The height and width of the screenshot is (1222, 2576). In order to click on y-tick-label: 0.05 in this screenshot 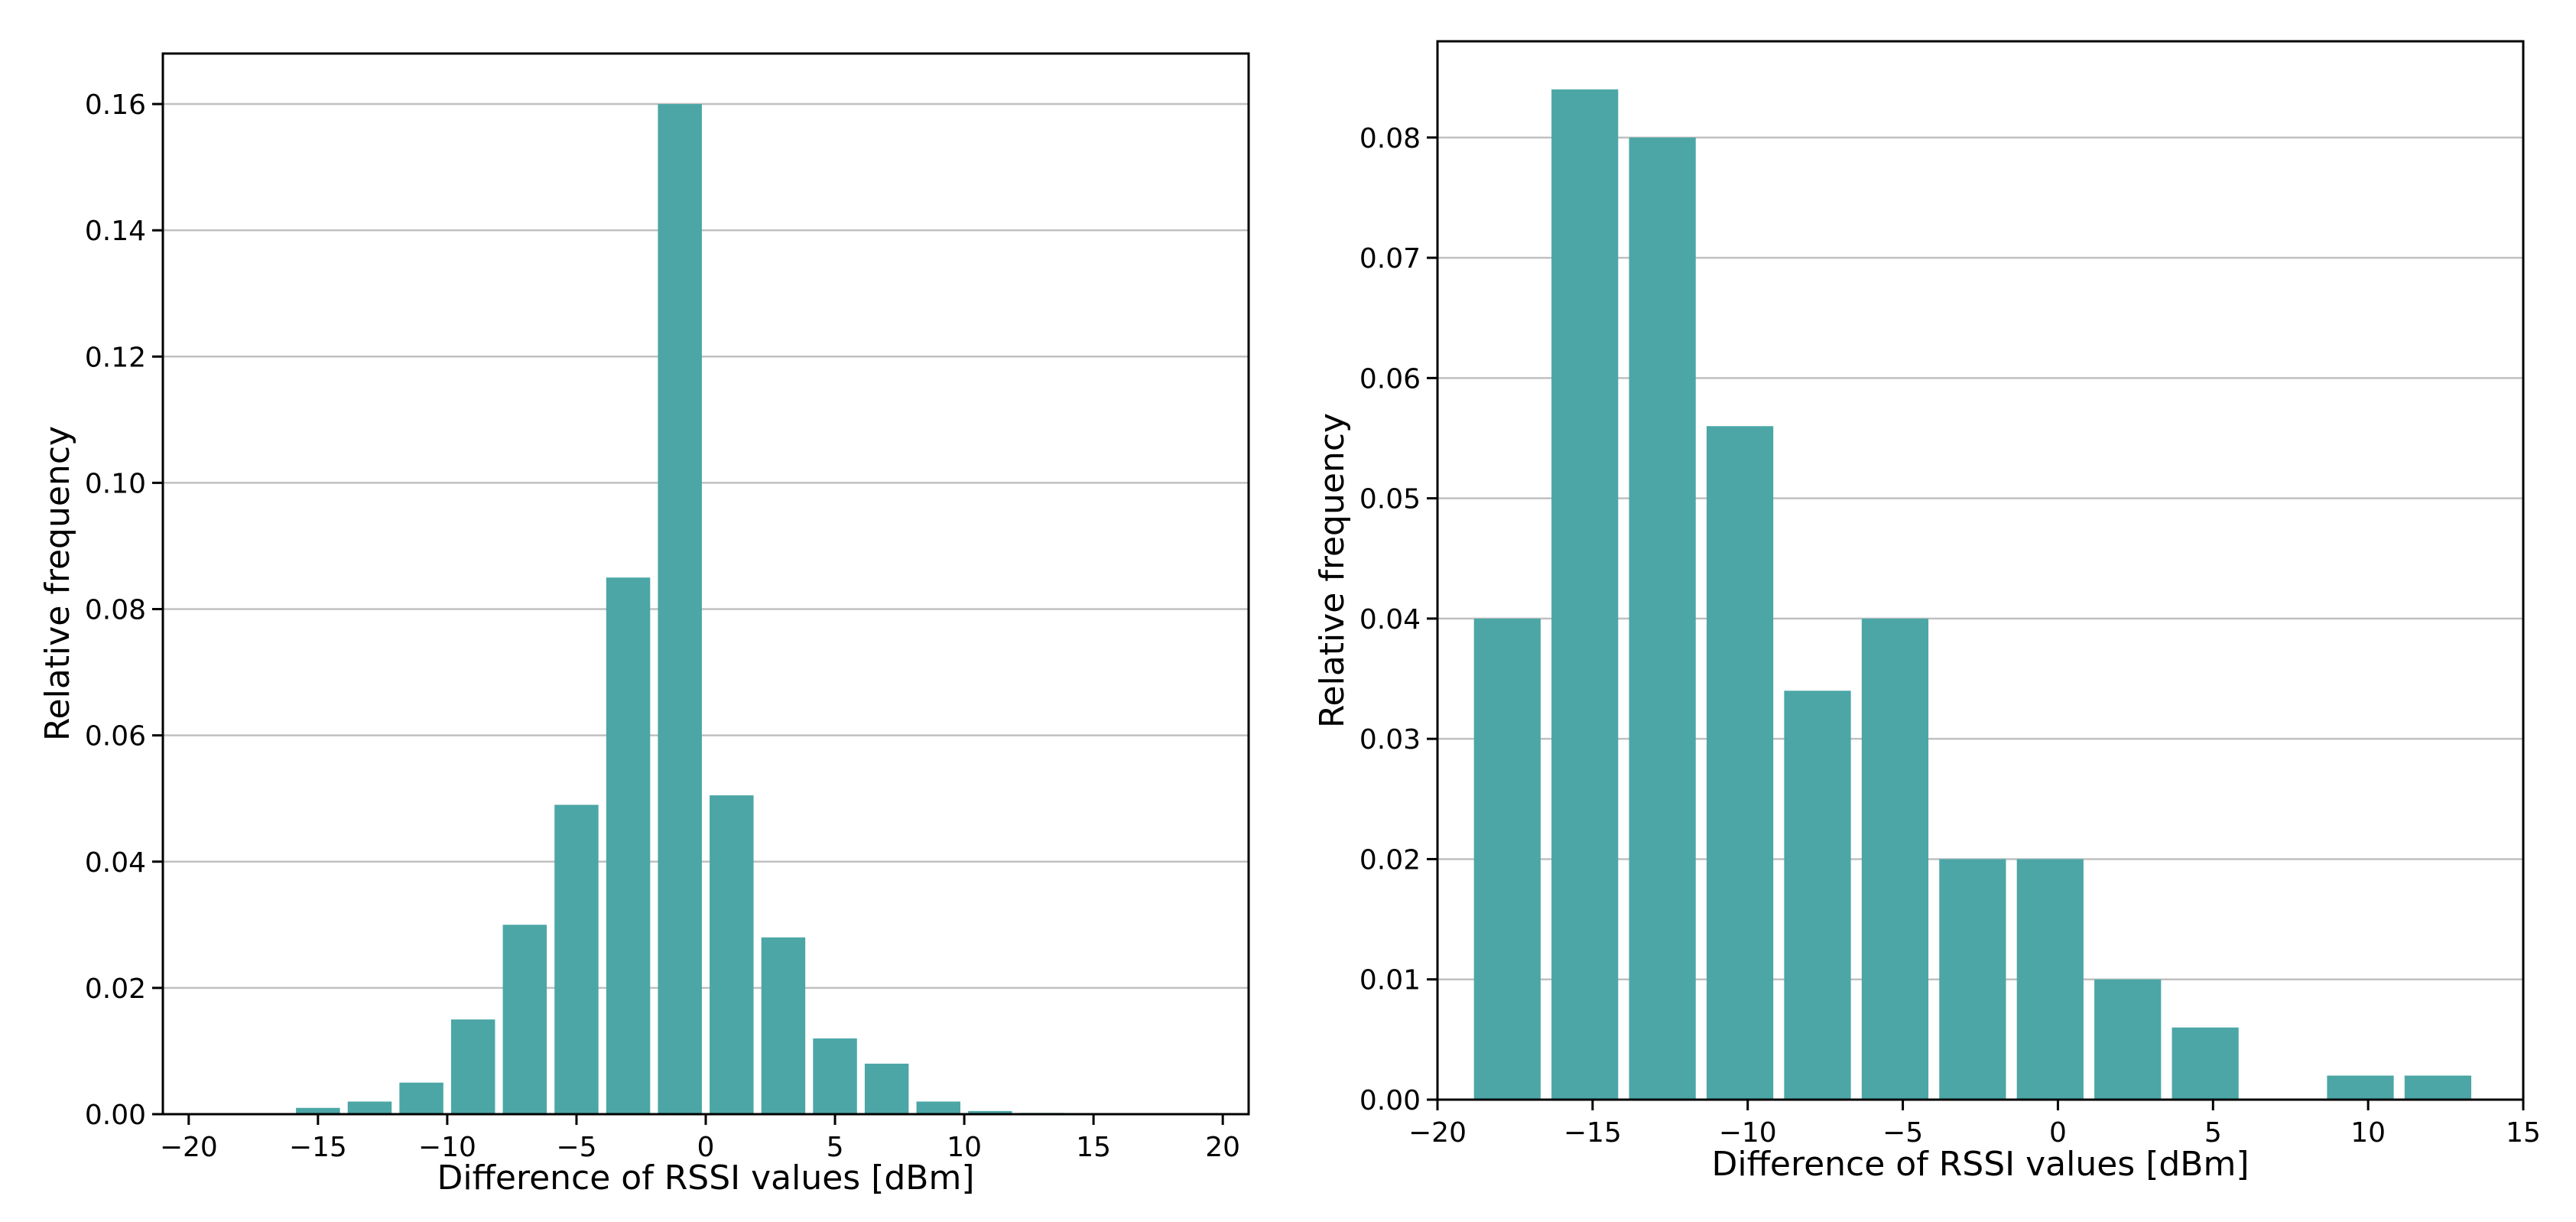, I will do `click(1390, 499)`.